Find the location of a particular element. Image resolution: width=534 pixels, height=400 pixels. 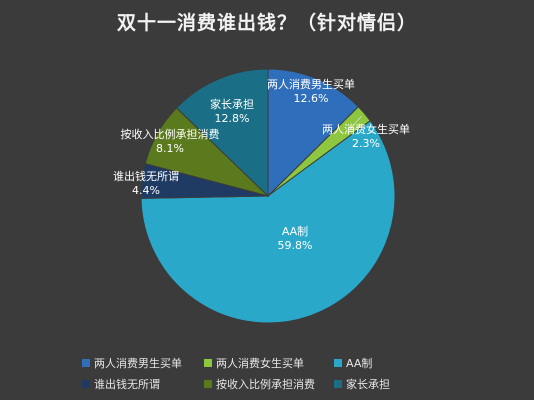

legend-item: 两人消费女生买单 is located at coordinates (269, 363).